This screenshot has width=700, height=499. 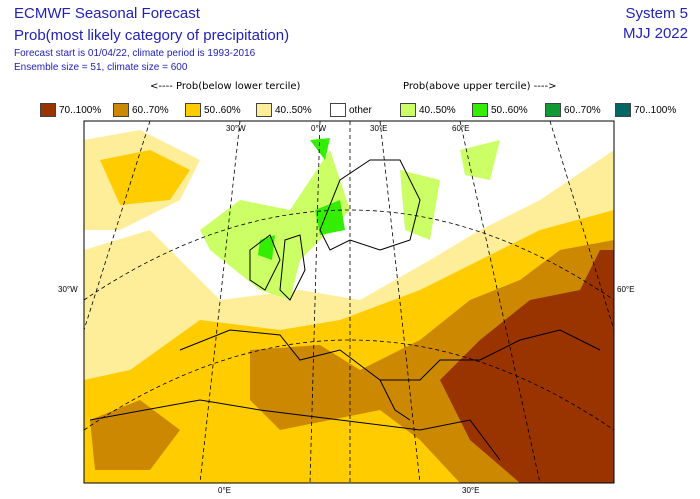 I want to click on legend-above-heading: Prob(above upper tercile) ---->, so click(x=480, y=86).